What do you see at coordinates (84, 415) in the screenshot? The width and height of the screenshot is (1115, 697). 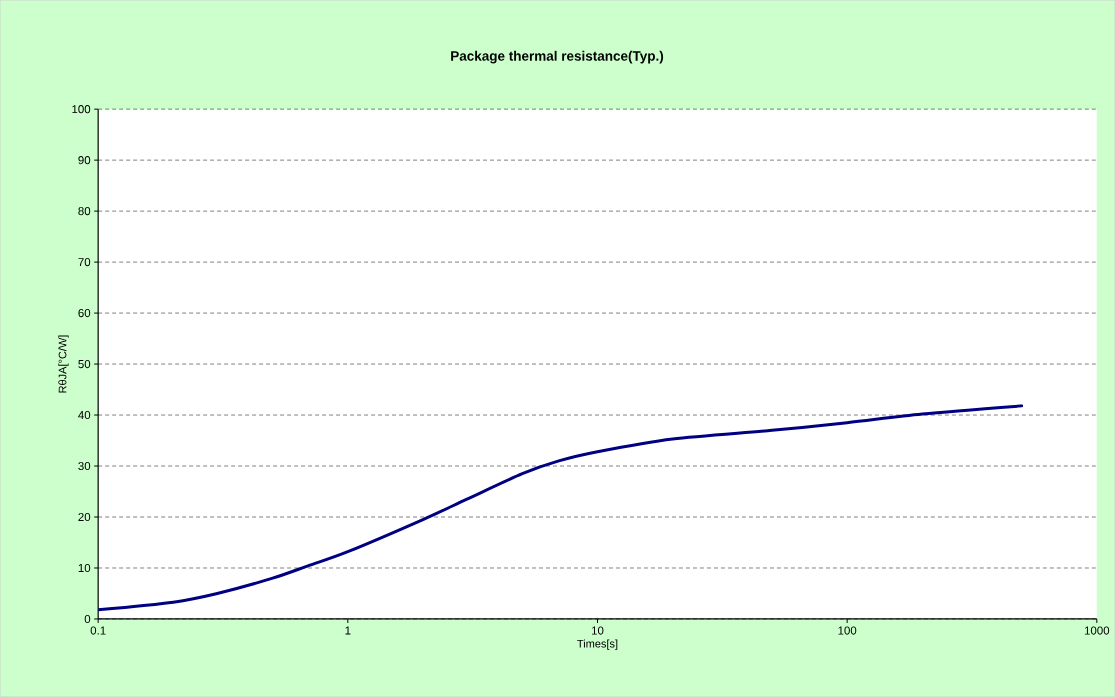 I see `y-tick-label: 40` at bounding box center [84, 415].